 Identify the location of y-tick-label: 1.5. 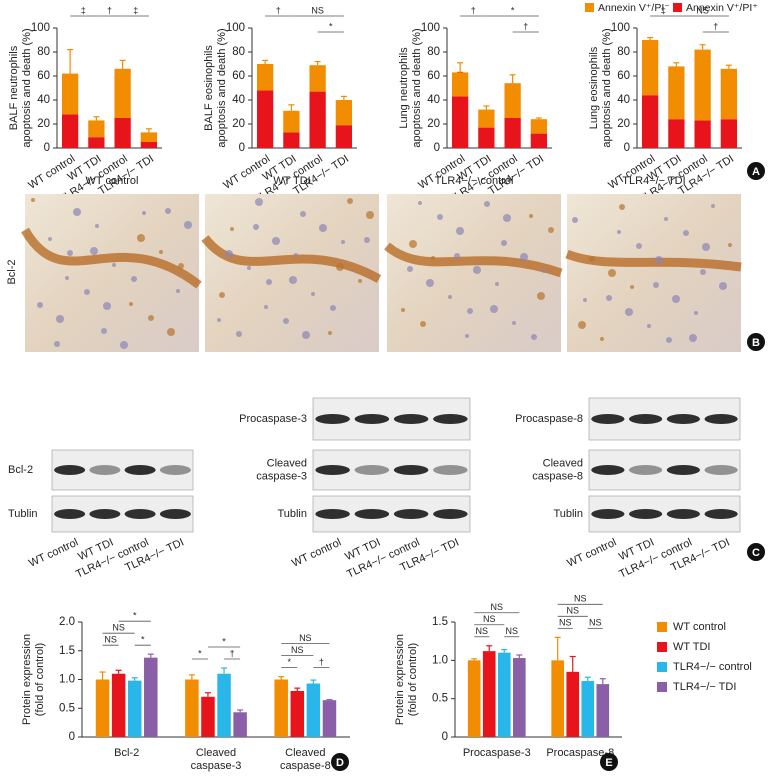
(440, 622).